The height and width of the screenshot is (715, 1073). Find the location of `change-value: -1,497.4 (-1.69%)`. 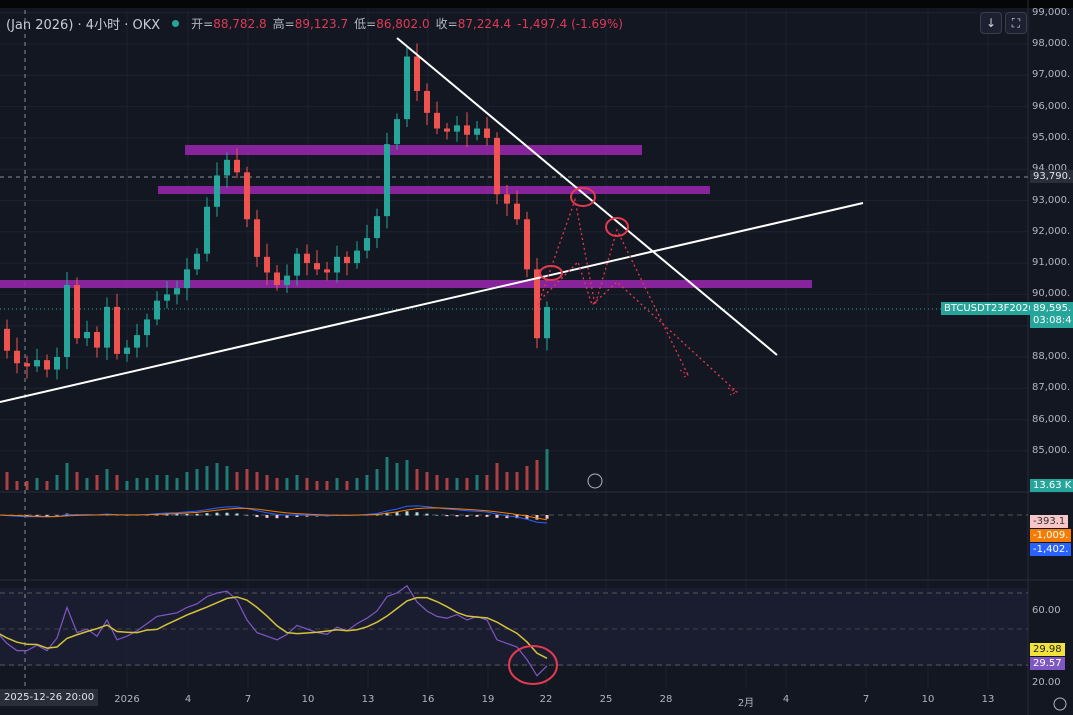

change-value: -1,497.4 (-1.69%) is located at coordinates (570, 23).